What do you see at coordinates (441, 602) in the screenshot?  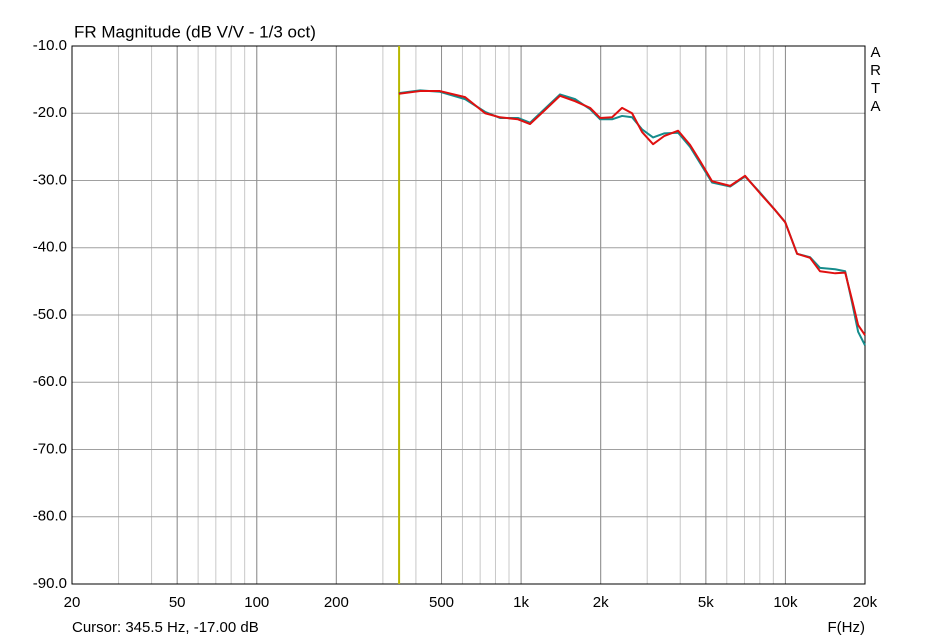 I see `x-tick-label: 500` at bounding box center [441, 602].